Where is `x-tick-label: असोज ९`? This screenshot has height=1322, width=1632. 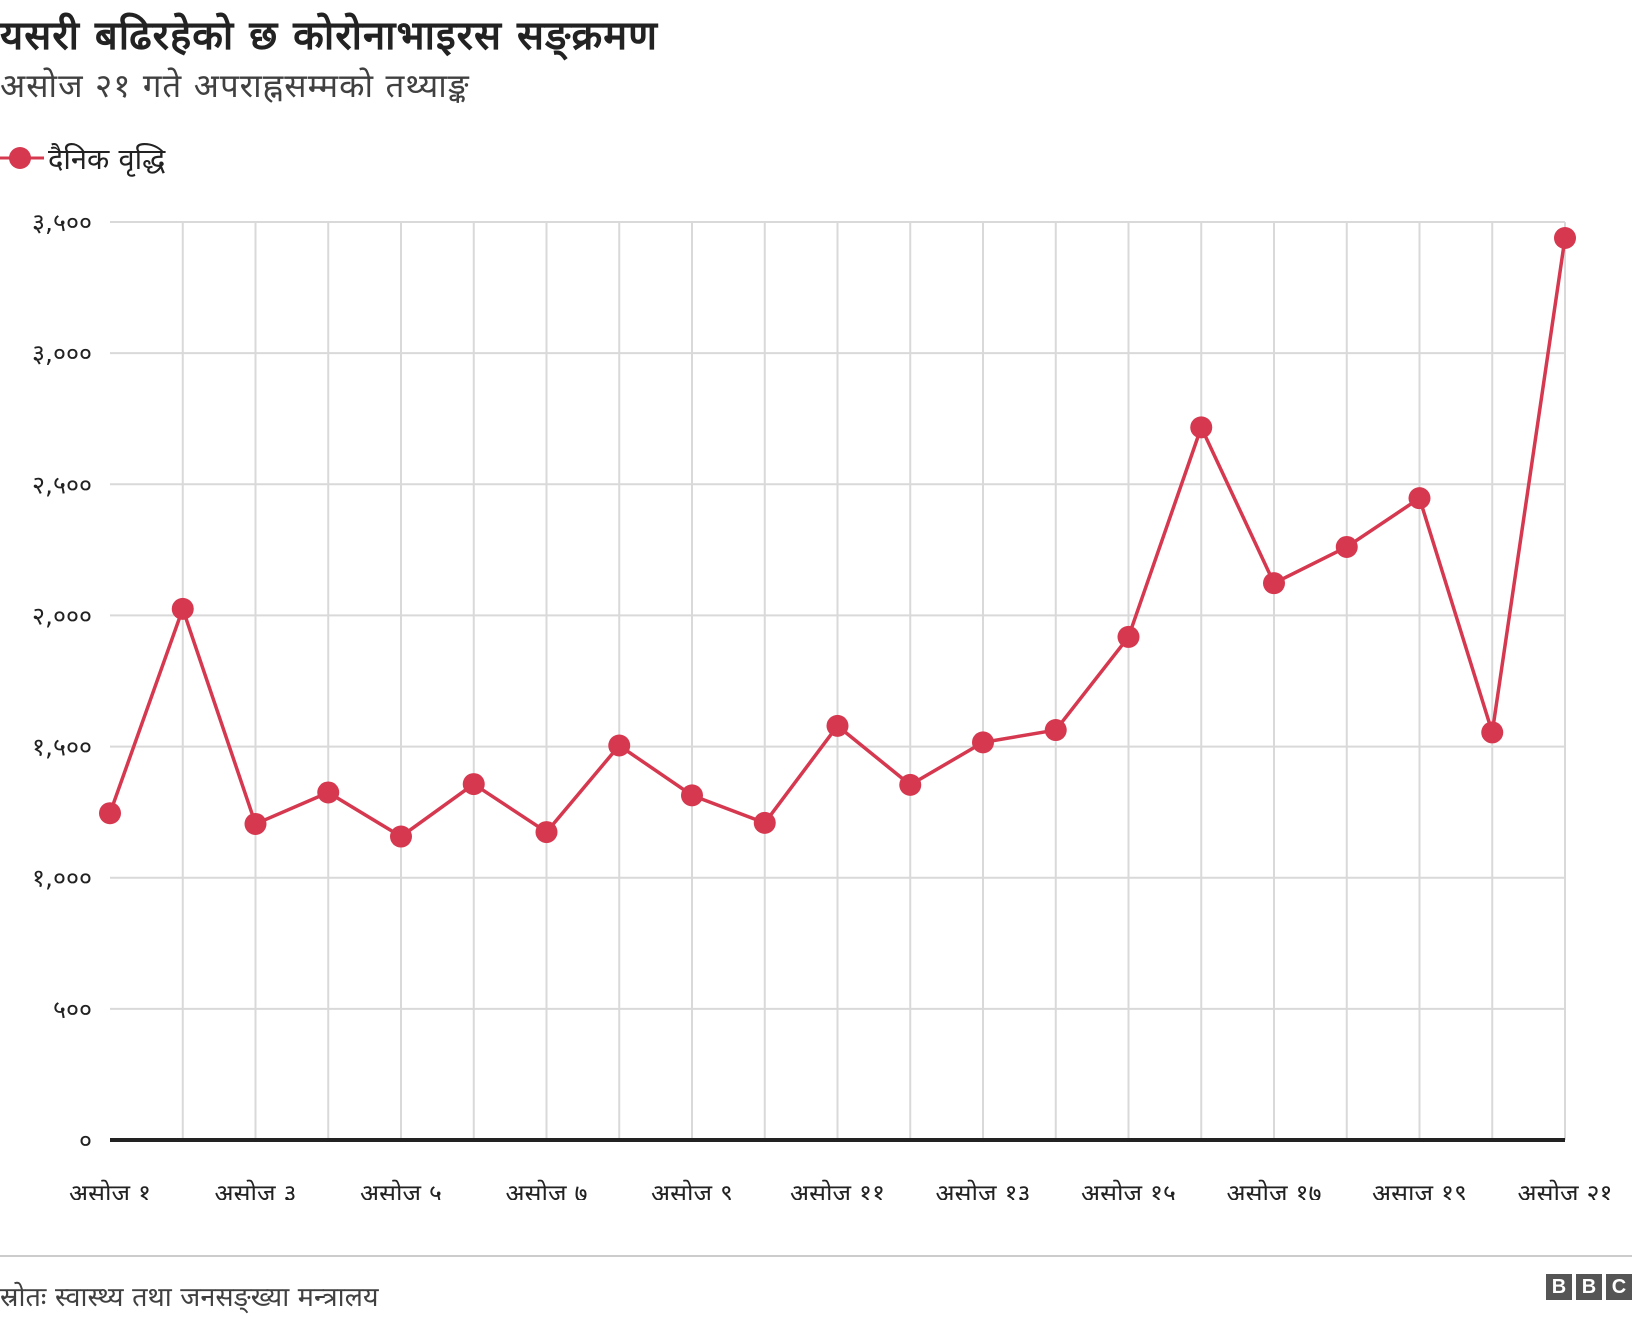
x-tick-label: असोज ९ is located at coordinates (692, 1189).